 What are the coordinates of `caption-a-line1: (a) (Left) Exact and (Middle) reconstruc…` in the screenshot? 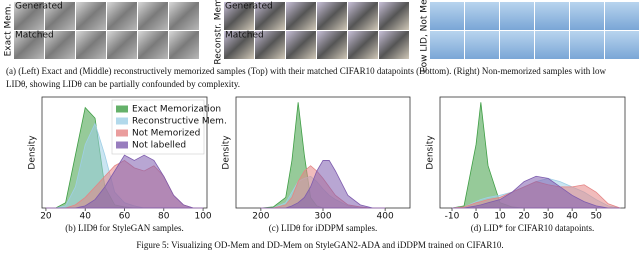 It's located at (306, 71).